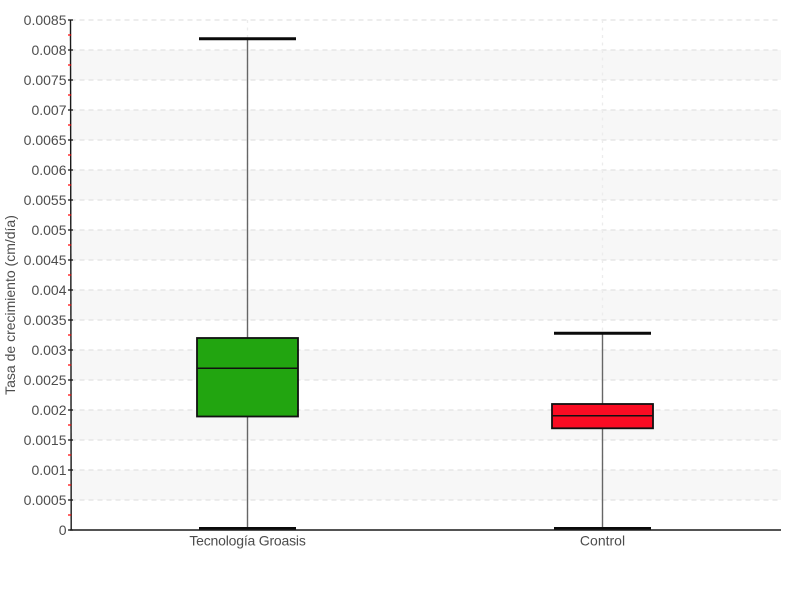 This screenshot has height=600, width=800. Describe the element at coordinates (48, 110) in the screenshot. I see `svg-text: 0.007` at that location.